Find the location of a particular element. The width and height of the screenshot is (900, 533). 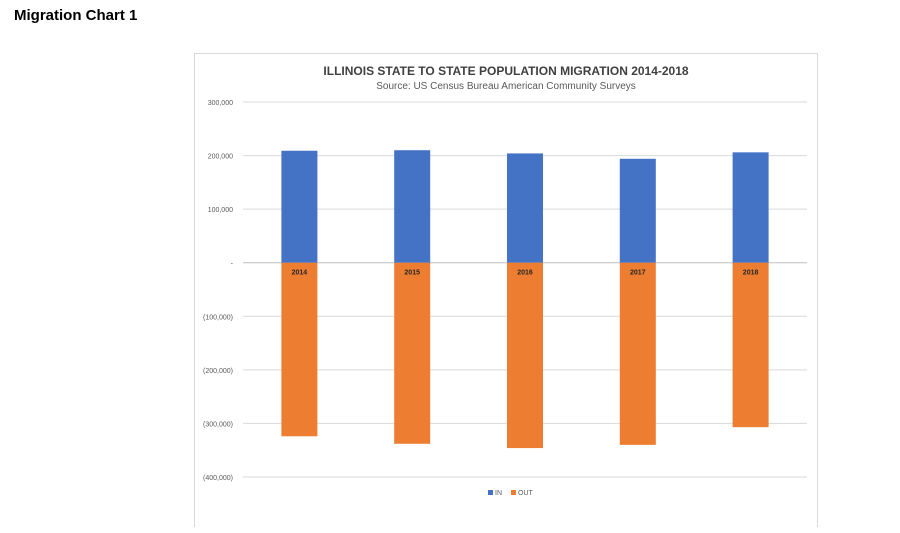

y-tick-label: - is located at coordinates (232, 264).